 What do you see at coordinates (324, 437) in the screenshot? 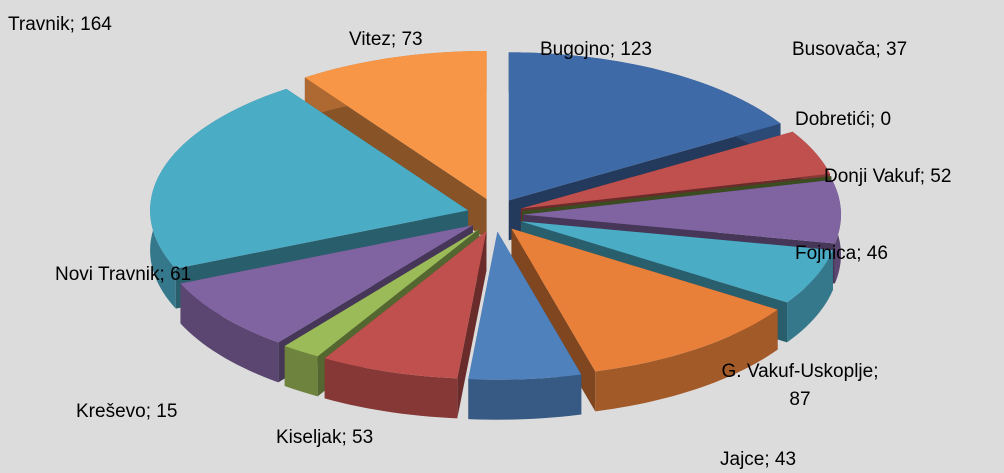
I see `data-label: Kiseljak; 53` at bounding box center [324, 437].